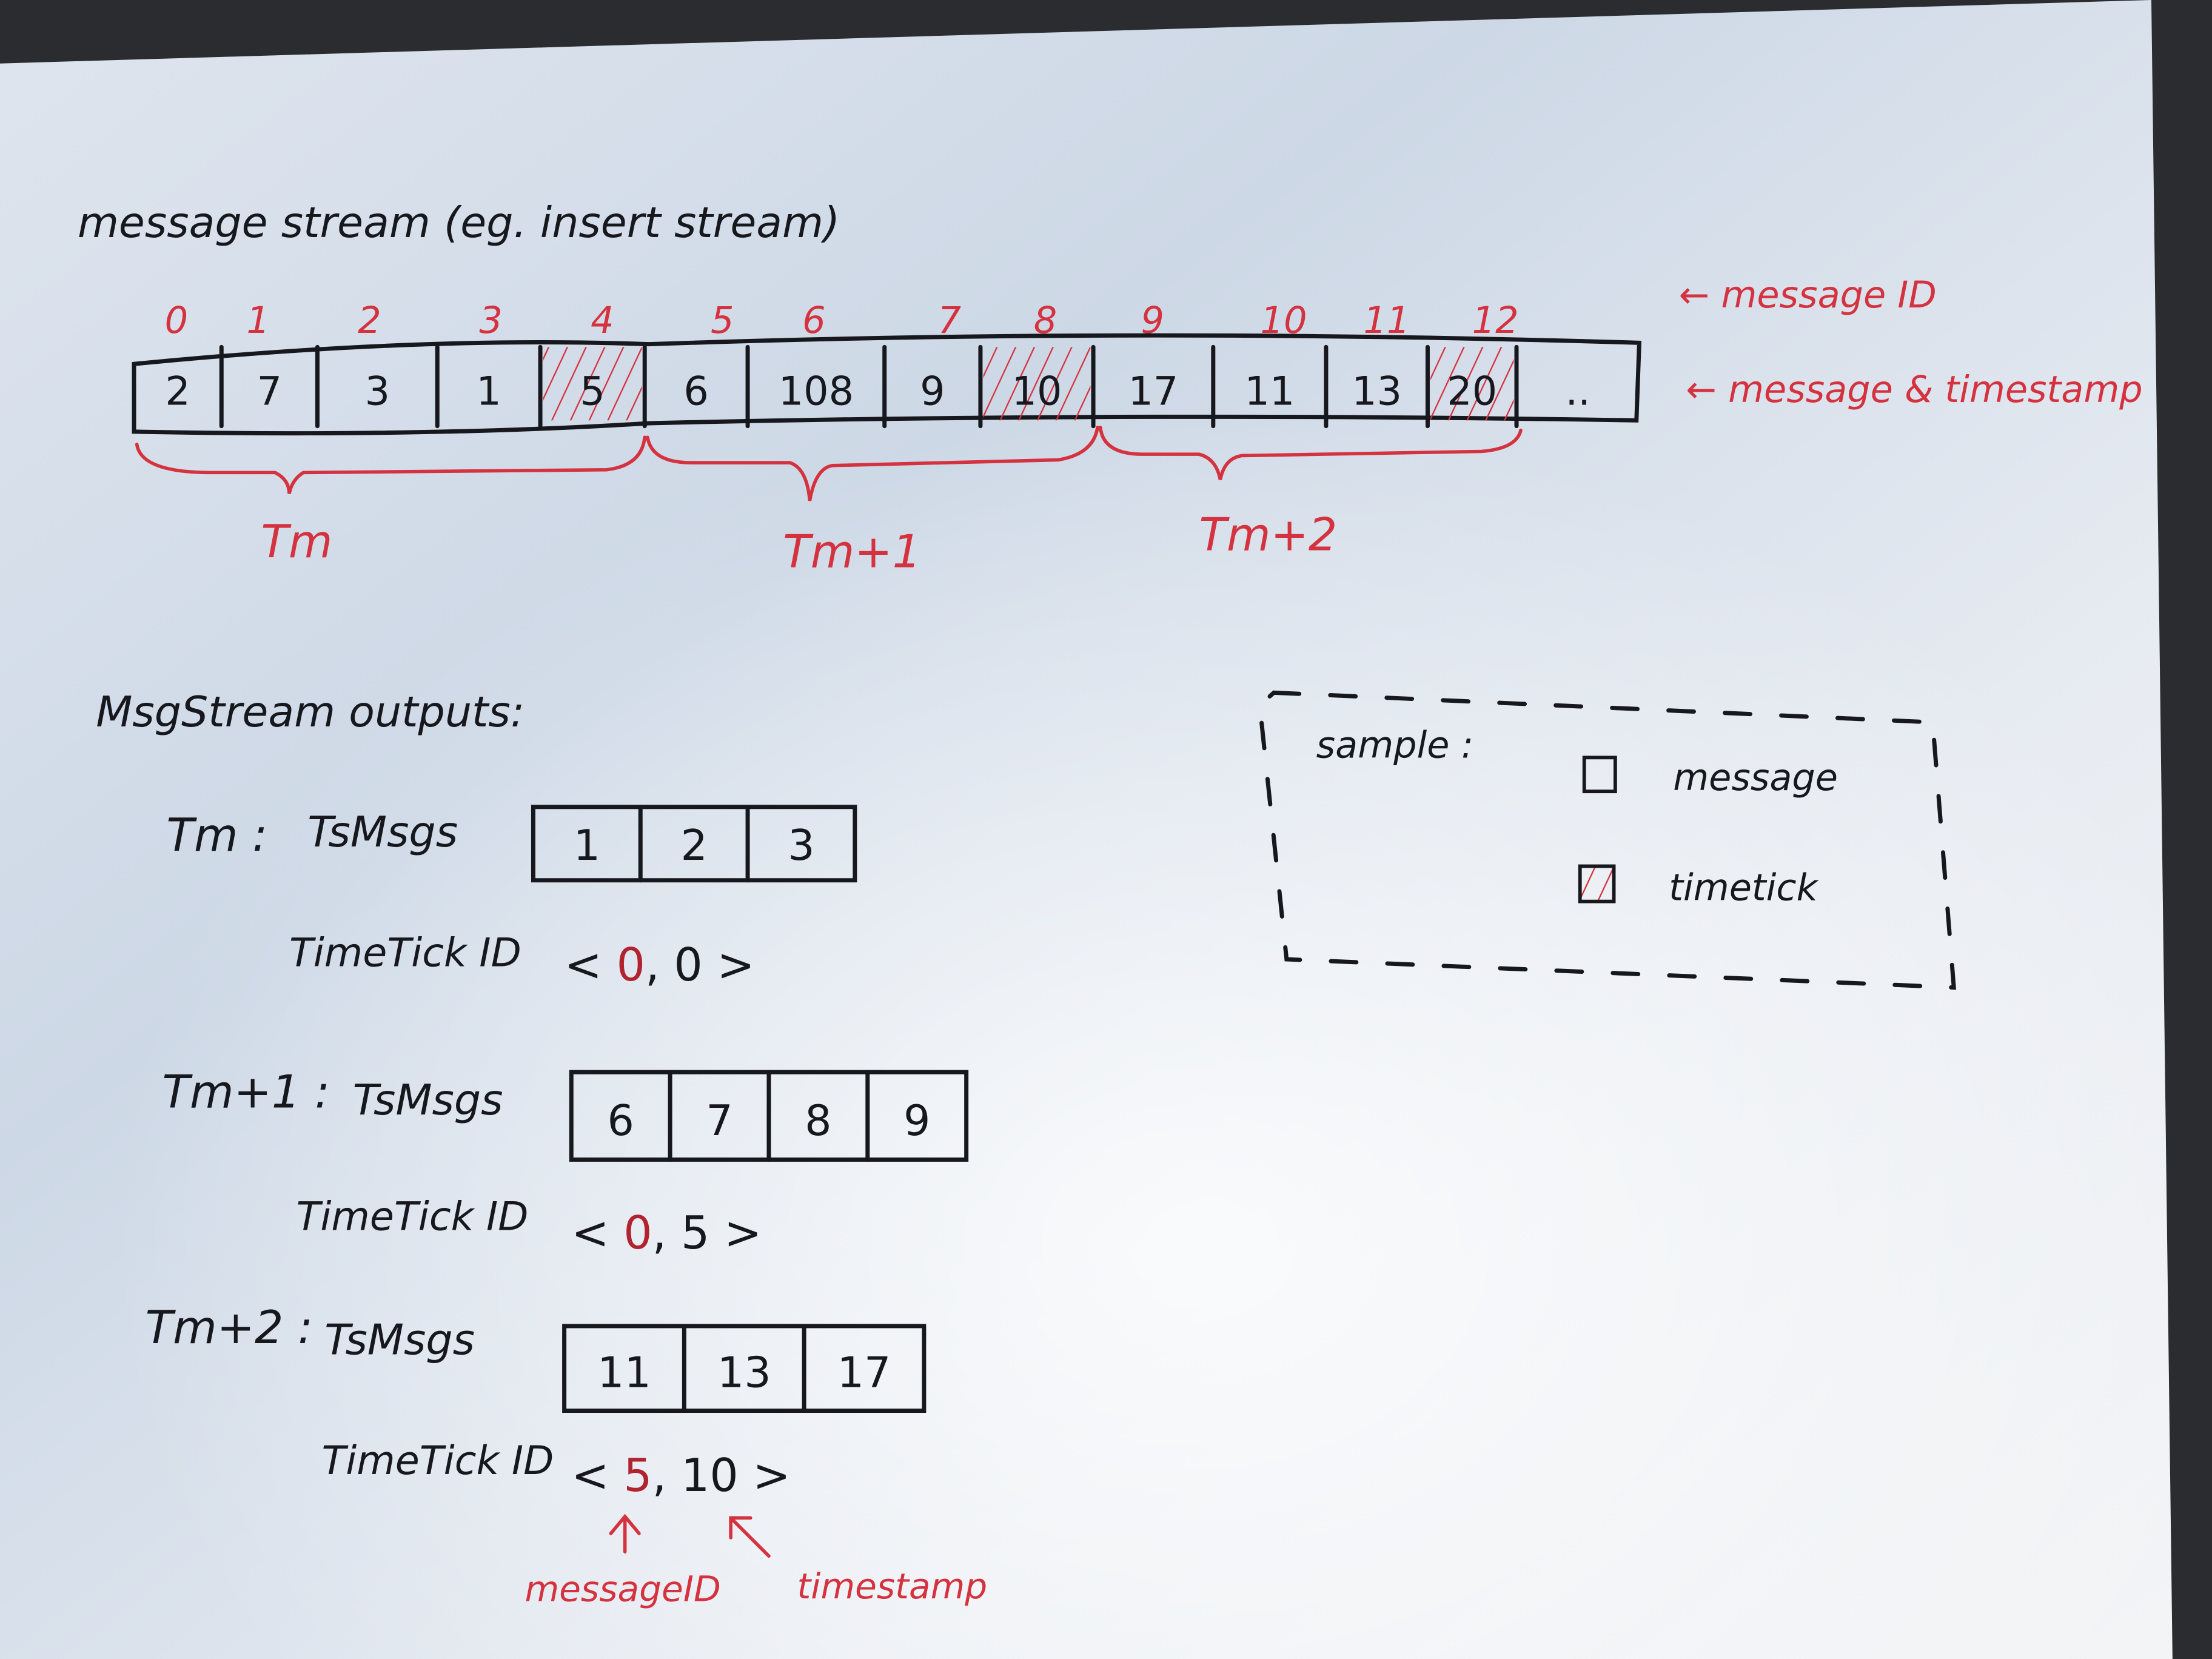 Image resolution: width=2212 pixels, height=1659 pixels. What do you see at coordinates (459, 222) in the screenshot?
I see `stream-title: message stream (eg. insert stream)` at bounding box center [459, 222].